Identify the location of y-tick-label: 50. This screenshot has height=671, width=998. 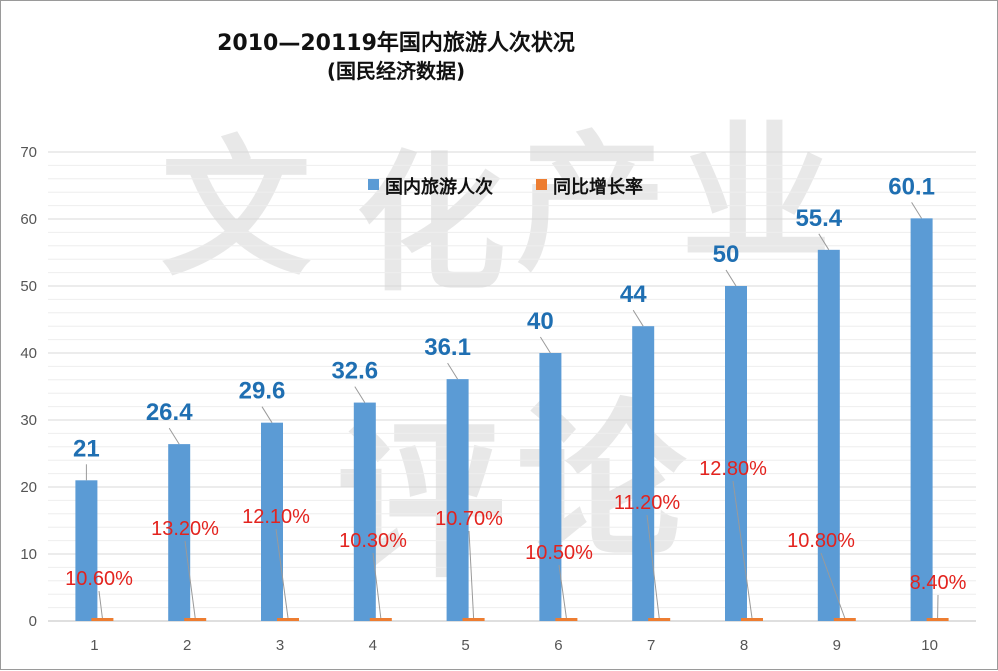
(28, 286).